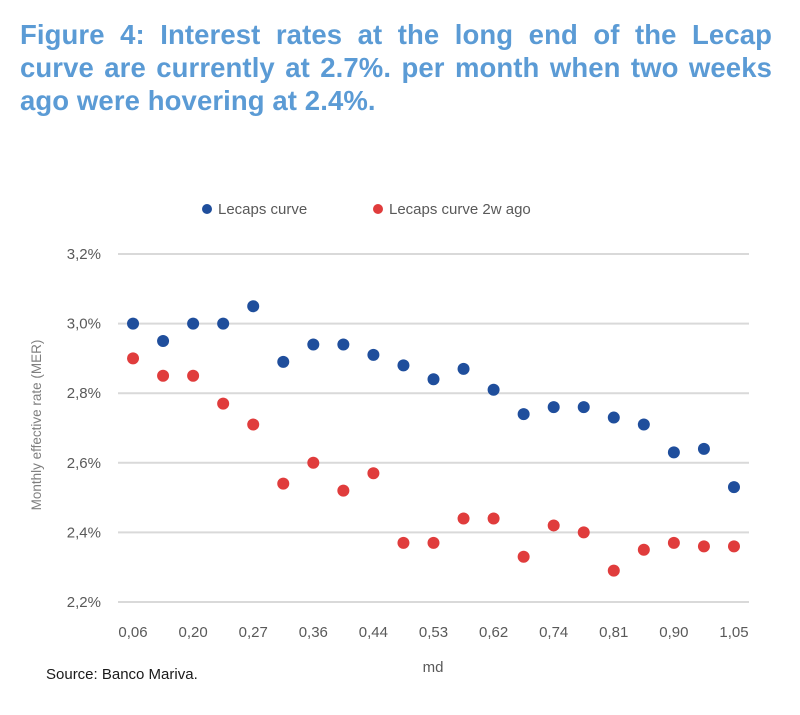  What do you see at coordinates (84, 393) in the screenshot?
I see `y-tick-label: 2,8%` at bounding box center [84, 393].